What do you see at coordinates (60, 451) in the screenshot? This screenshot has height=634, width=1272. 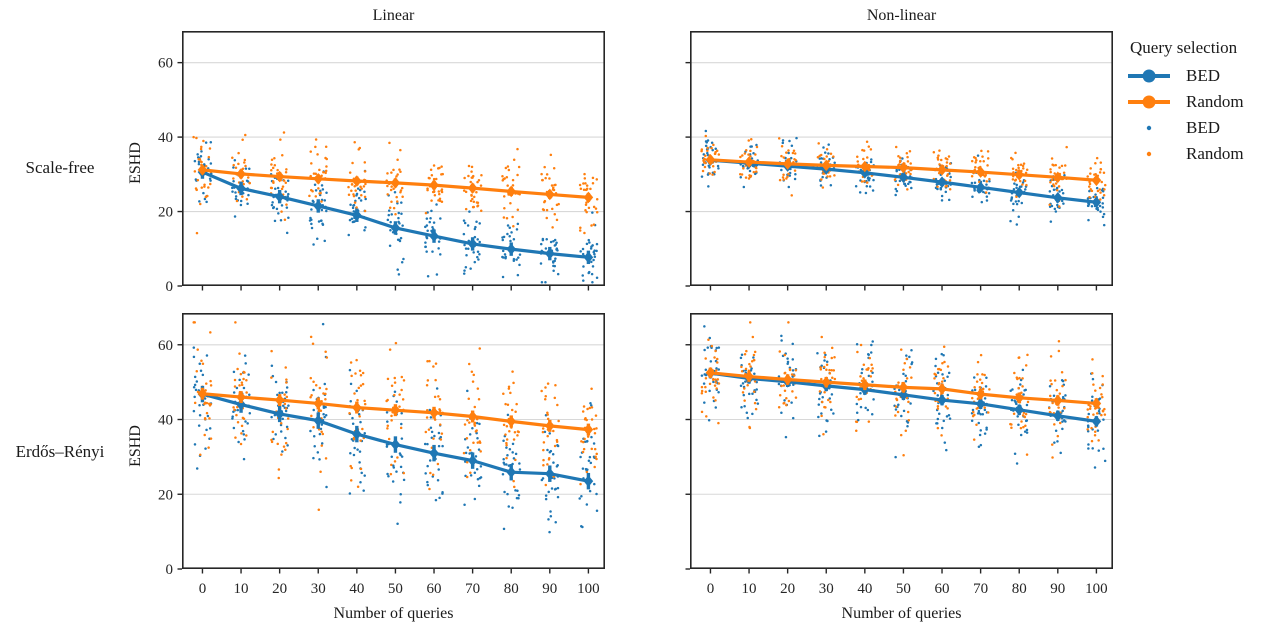 I see `row-label-erdos-renyi: Erdős–Rényi` at bounding box center [60, 451].